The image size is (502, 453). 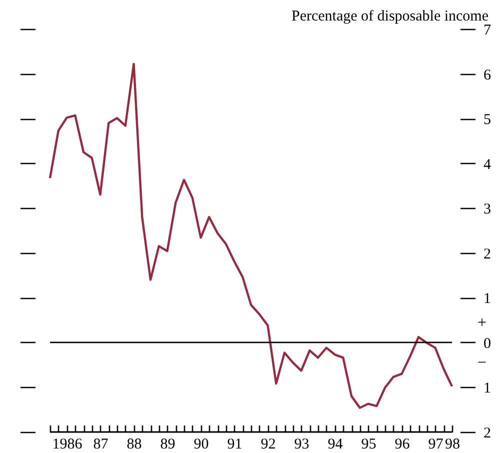 I want to click on x-tick-label: 93, so click(x=302, y=444).